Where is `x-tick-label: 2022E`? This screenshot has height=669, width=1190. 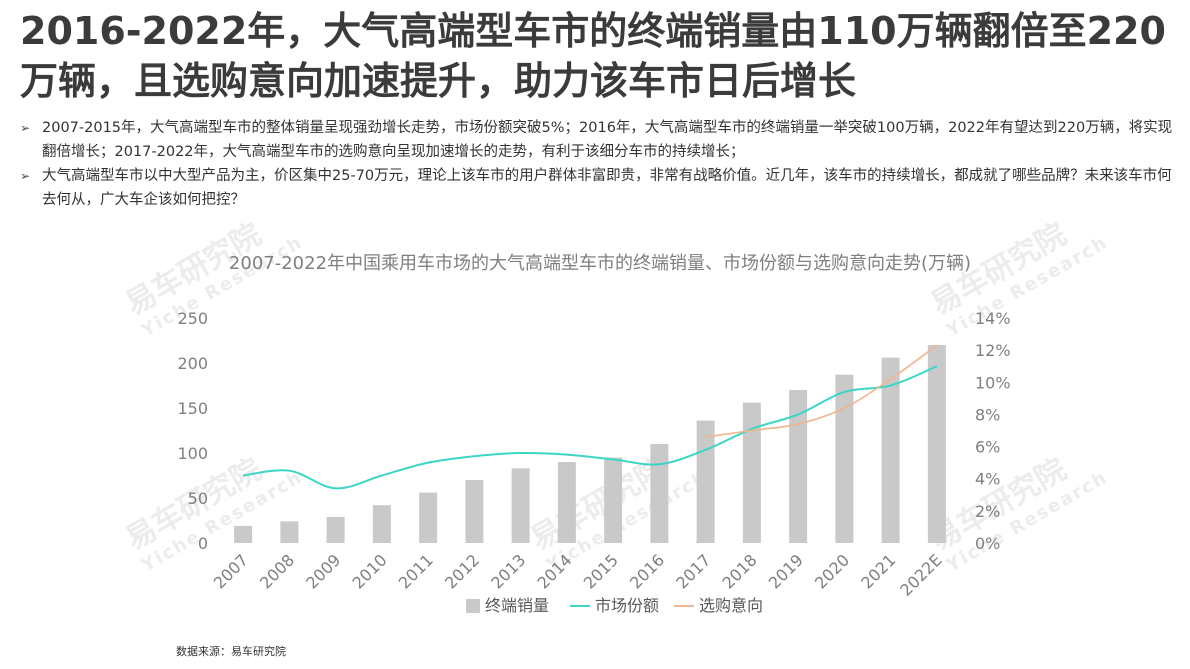 x-tick-label: 2022E is located at coordinates (920, 574).